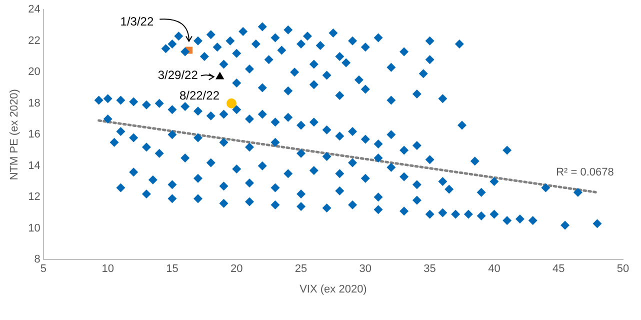  Describe the element at coordinates (34, 166) in the screenshot. I see `y-tick-label: 14` at that location.